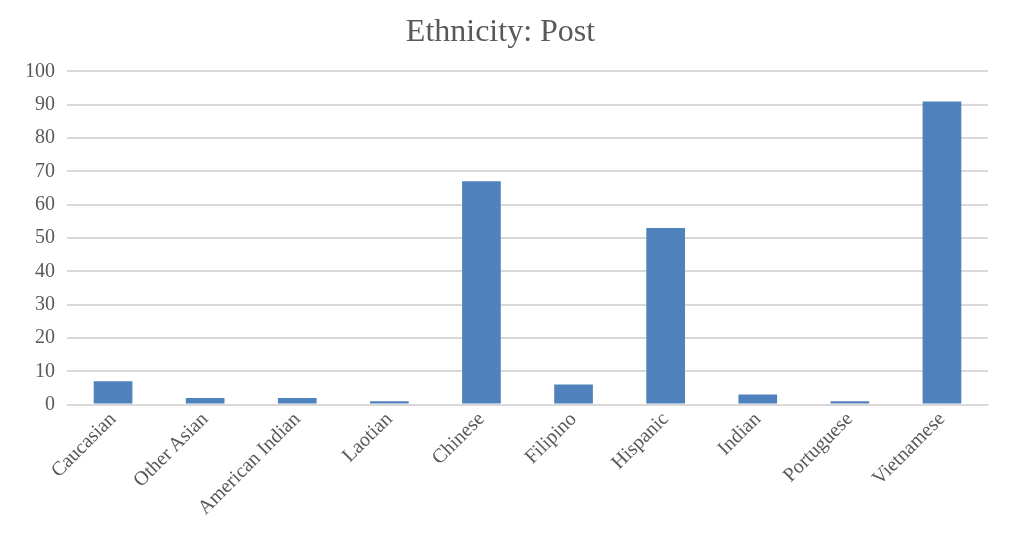 This screenshot has width=1018, height=535. What do you see at coordinates (45, 302) in the screenshot?
I see `y-tick-label: 30` at bounding box center [45, 302].